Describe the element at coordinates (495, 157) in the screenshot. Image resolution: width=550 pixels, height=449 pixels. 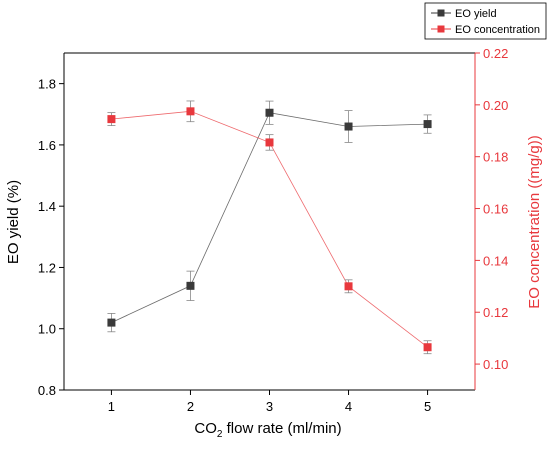
I see `right-y-tick-label-4: 0.18` at that location.